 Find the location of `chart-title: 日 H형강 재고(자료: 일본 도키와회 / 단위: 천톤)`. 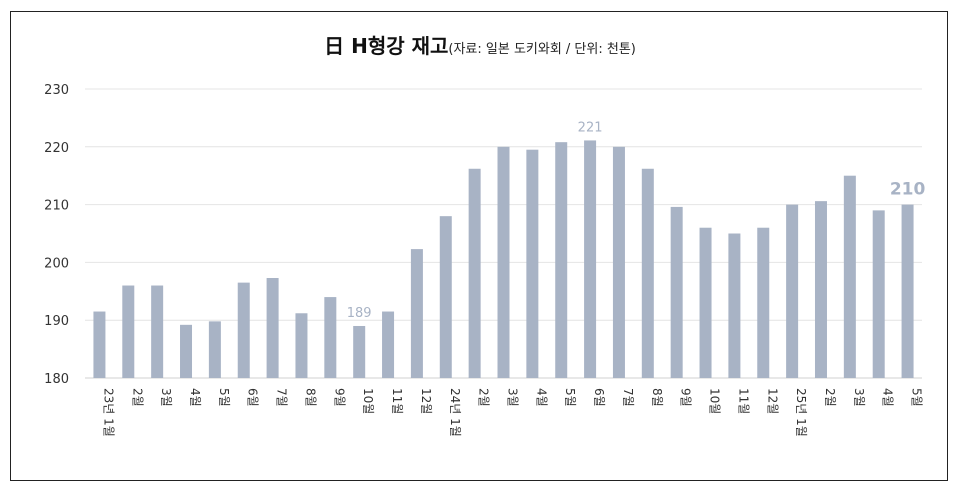

chart-title: 日 H형강 재고(자료: 일본 도키와회 / 단위: 천톤) is located at coordinates (480, 44).